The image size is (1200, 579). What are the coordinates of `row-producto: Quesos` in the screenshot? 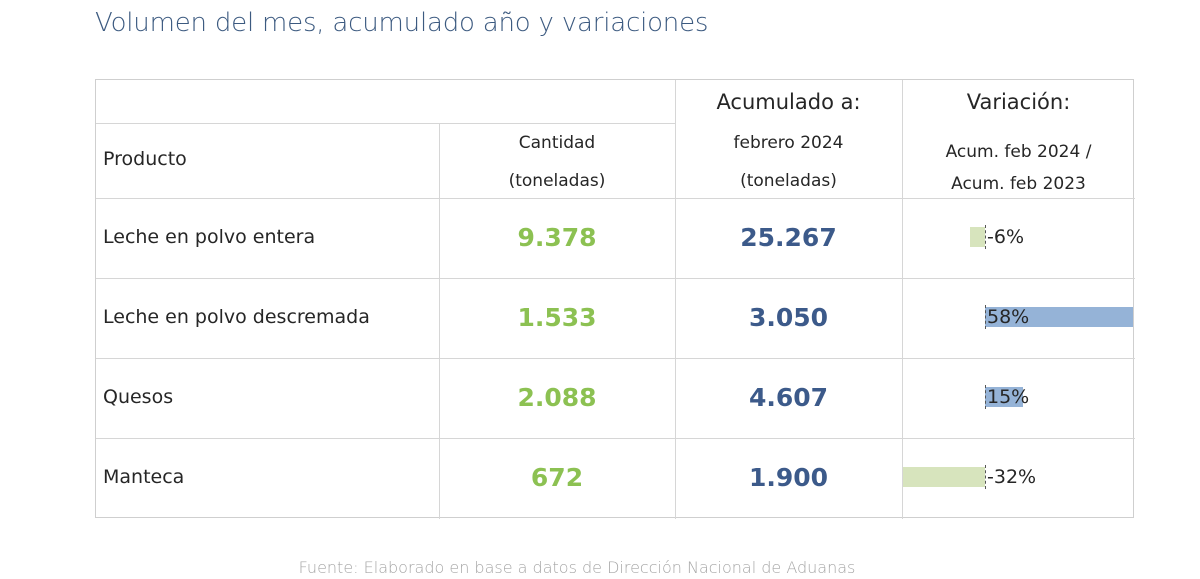 It's located at (138, 397).